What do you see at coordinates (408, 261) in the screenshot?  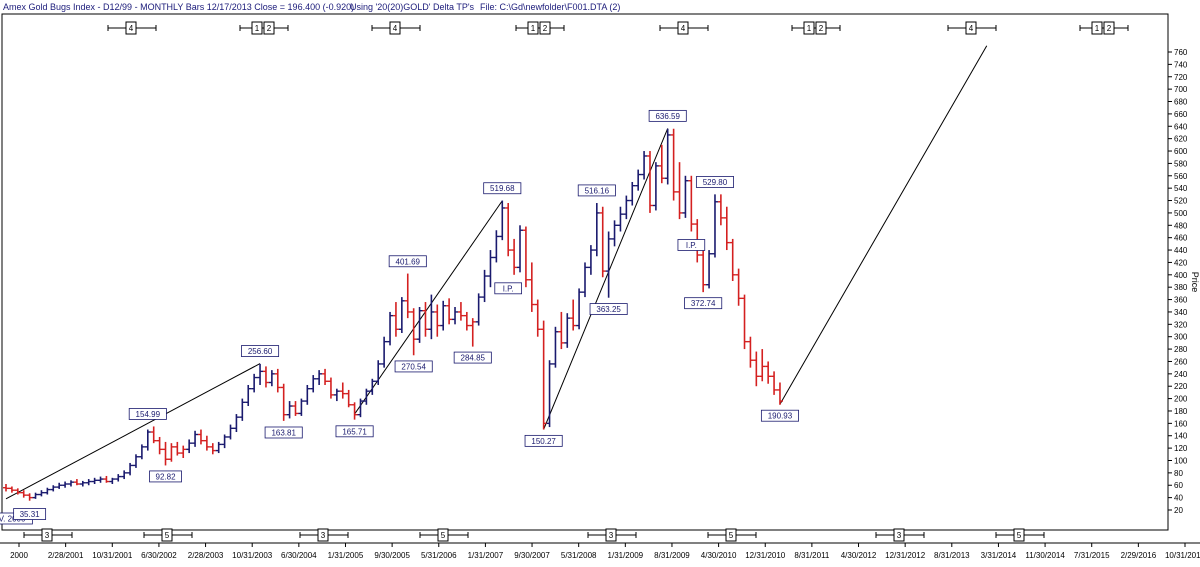 I see `price-label: 401.69` at bounding box center [408, 261].